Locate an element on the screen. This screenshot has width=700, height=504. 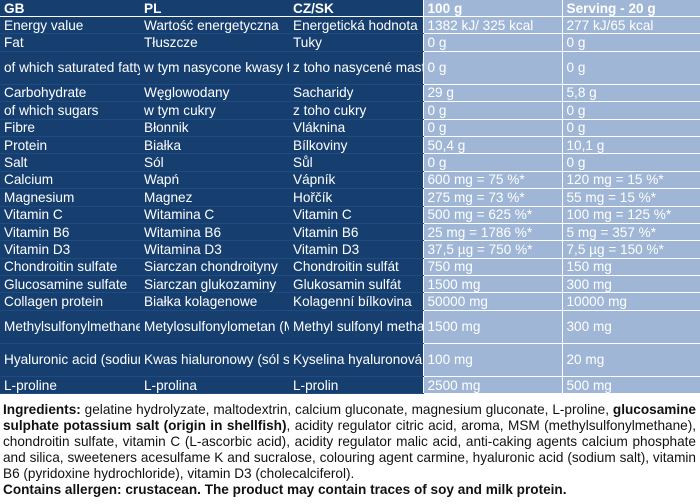
cell-per-serving: 55 mg = 15 %* is located at coordinates (630, 197).